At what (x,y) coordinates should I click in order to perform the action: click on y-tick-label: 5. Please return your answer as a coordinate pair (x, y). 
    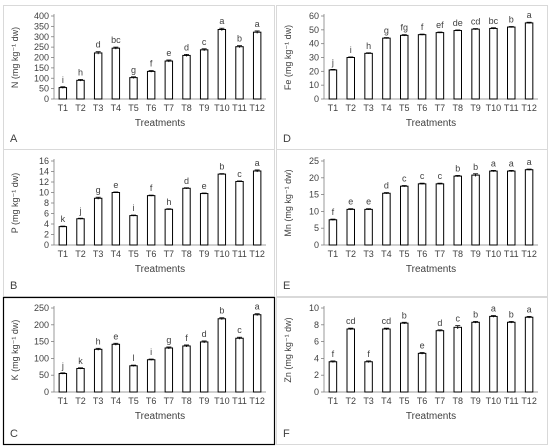
    Looking at the image, I should click on (316, 228).